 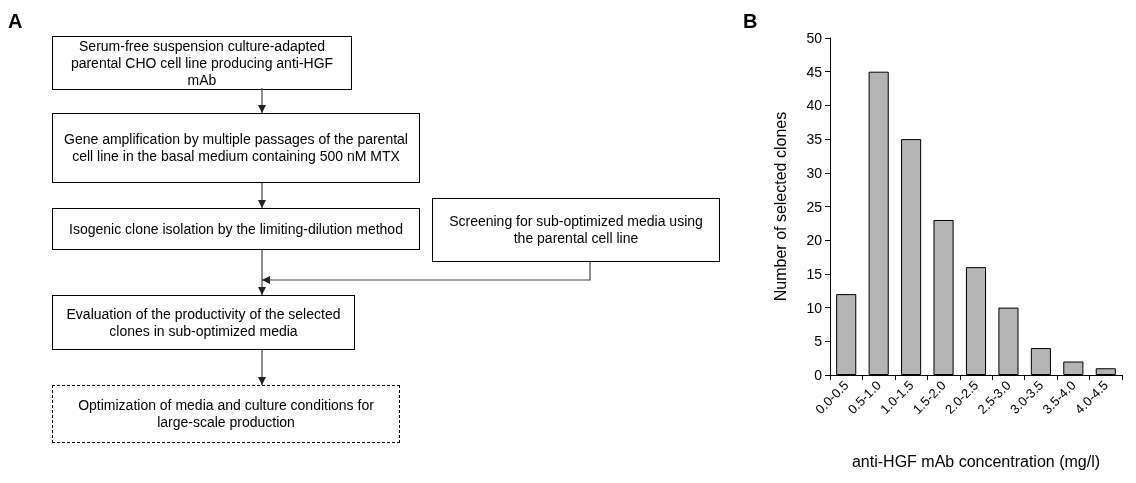 What do you see at coordinates (576, 230) in the screenshot?
I see `text: Screening for sub-optimized media using the parental cell line` at bounding box center [576, 230].